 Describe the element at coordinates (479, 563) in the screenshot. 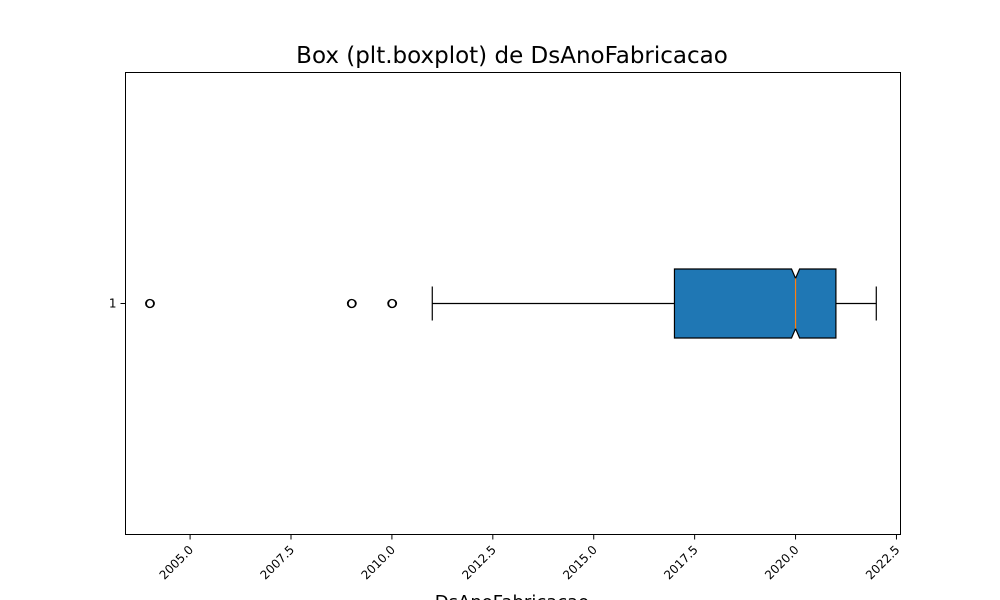

I see `x-tick-label: 2012.5` at that location.